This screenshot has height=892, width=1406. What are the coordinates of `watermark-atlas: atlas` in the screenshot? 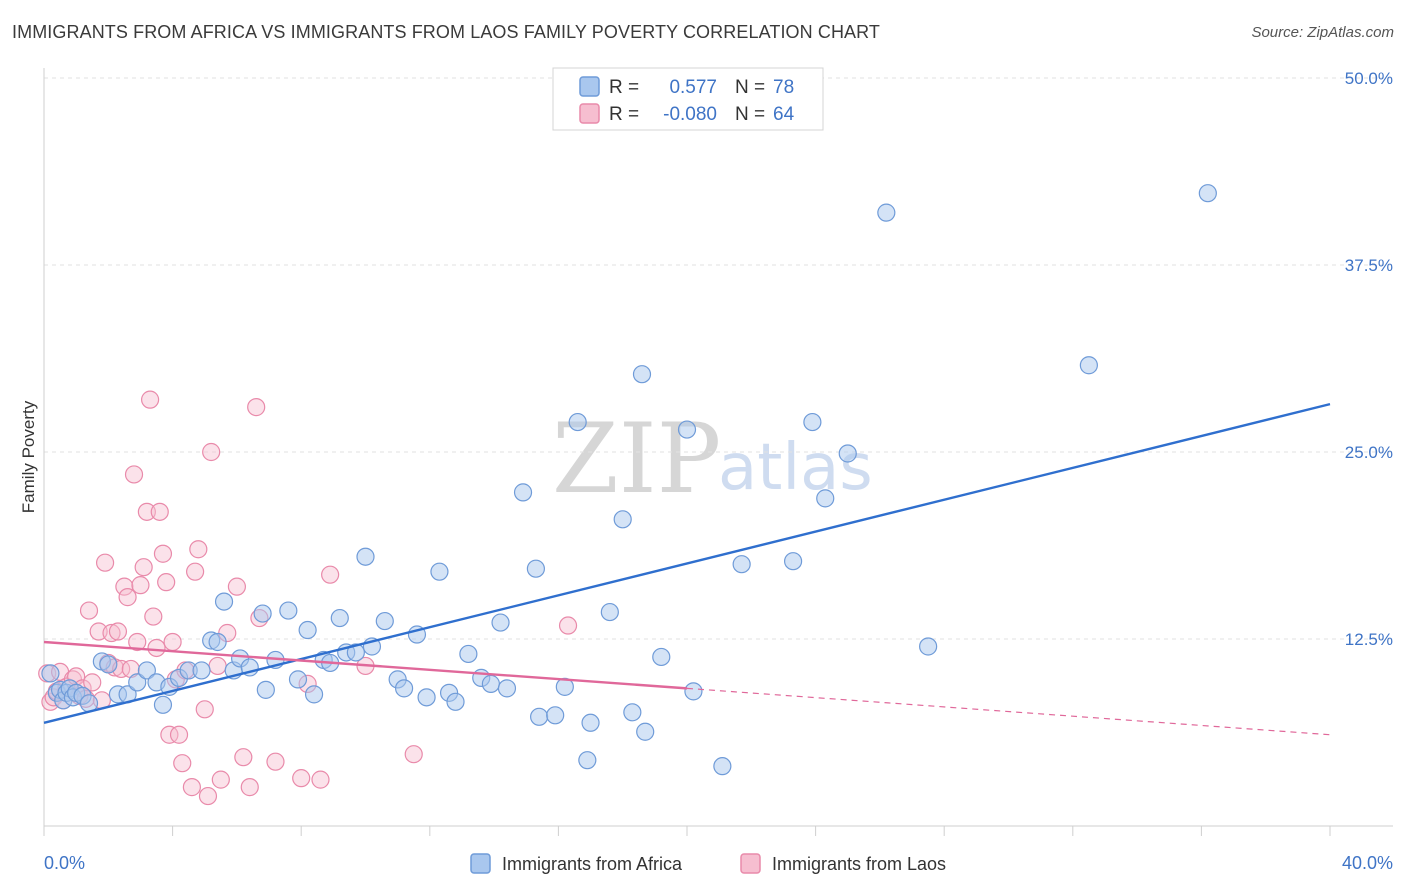 It's located at (795, 468).